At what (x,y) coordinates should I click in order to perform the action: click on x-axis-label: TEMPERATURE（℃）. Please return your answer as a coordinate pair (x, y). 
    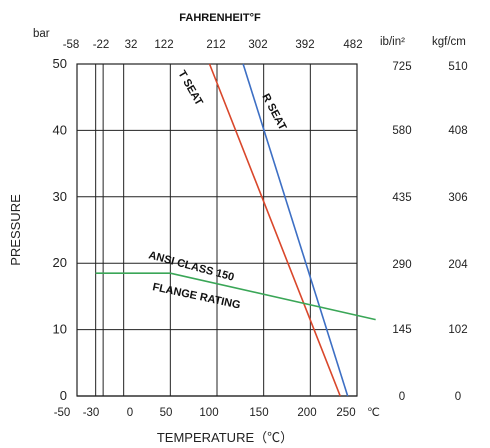
    Looking at the image, I should click on (225, 437).